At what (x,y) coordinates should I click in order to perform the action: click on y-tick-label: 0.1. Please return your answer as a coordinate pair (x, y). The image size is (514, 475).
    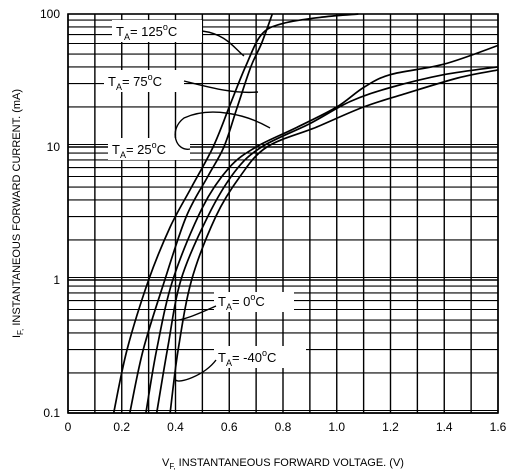
    Looking at the image, I should click on (51, 413).